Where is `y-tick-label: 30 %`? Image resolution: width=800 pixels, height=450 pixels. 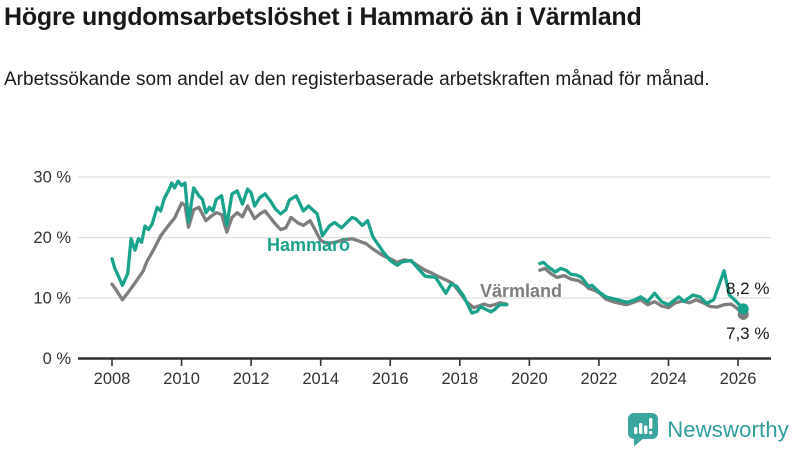 y-tick-label: 30 % is located at coordinates (52, 178).